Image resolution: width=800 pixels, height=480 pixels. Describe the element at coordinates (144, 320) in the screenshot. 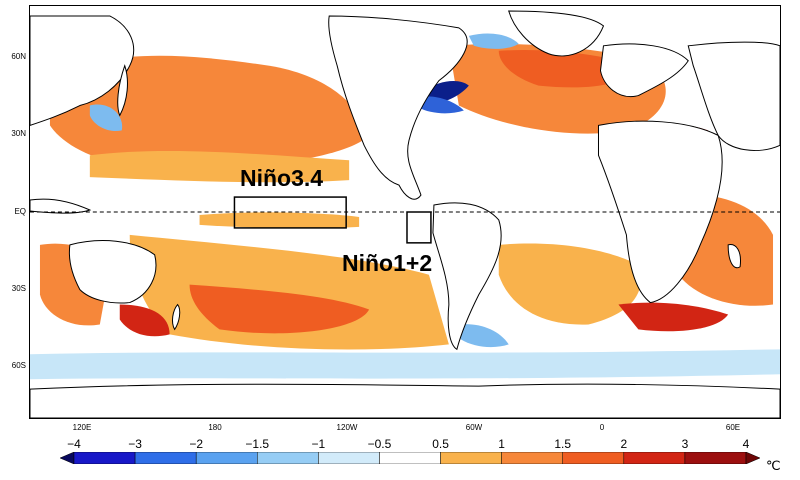

I see `tasman-warm` at that location.